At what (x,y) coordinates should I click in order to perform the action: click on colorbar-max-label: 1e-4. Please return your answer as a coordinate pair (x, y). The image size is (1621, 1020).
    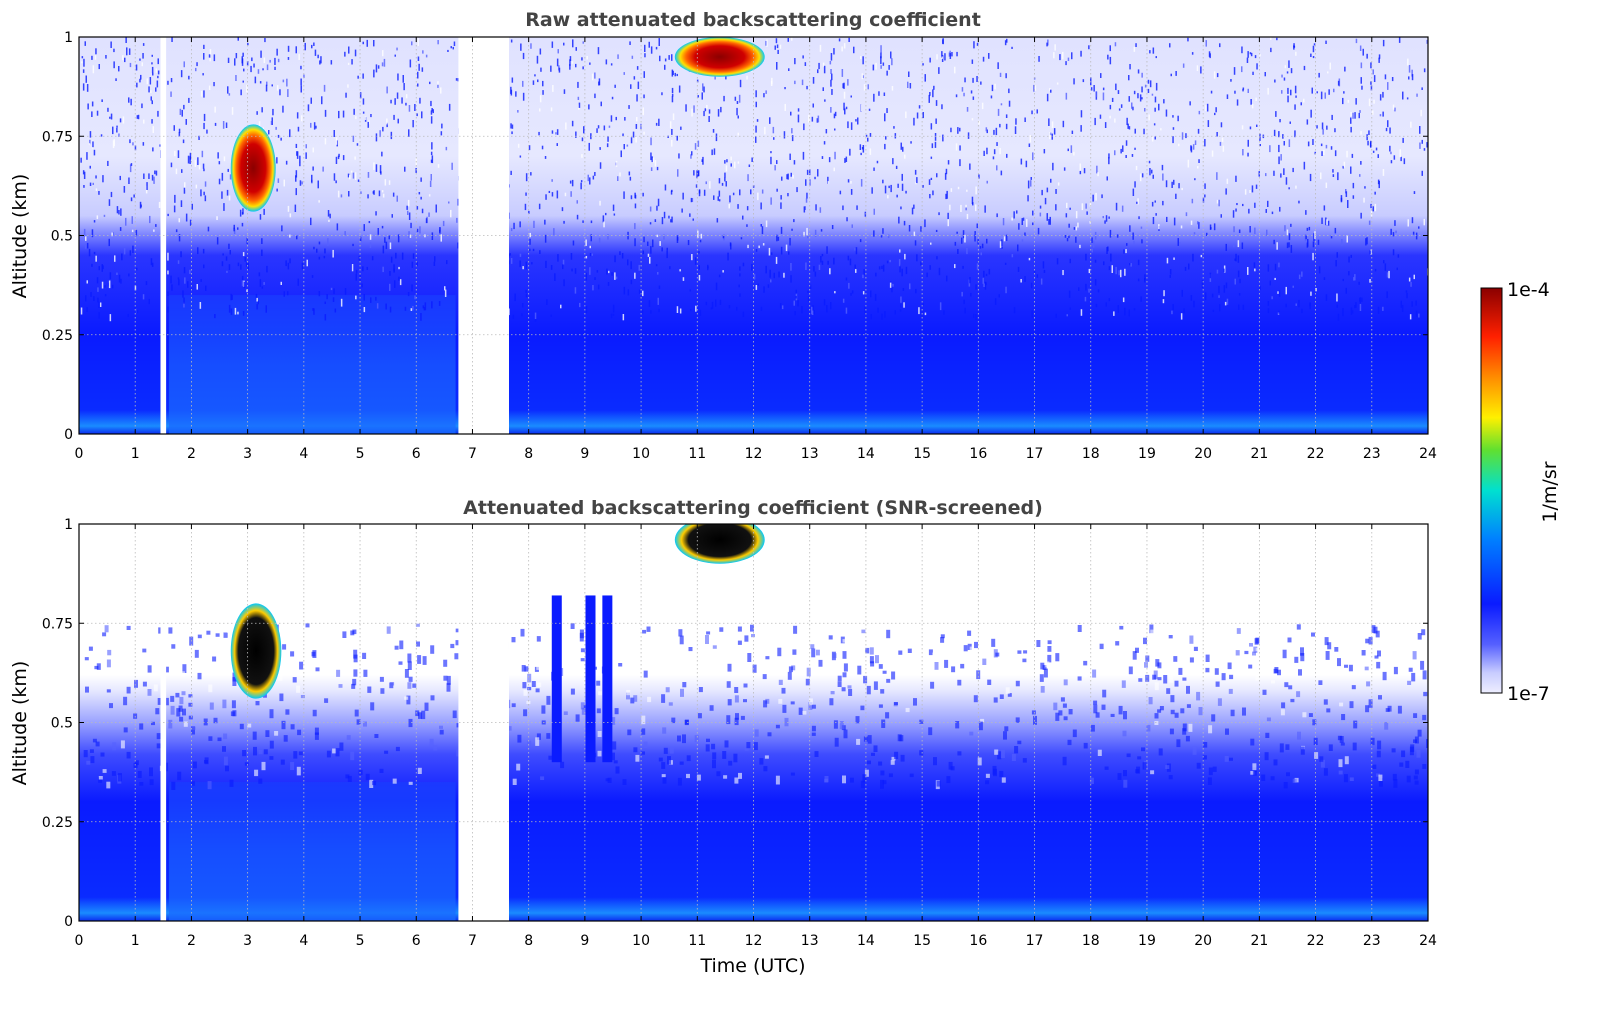
    Looking at the image, I should click on (1528, 290).